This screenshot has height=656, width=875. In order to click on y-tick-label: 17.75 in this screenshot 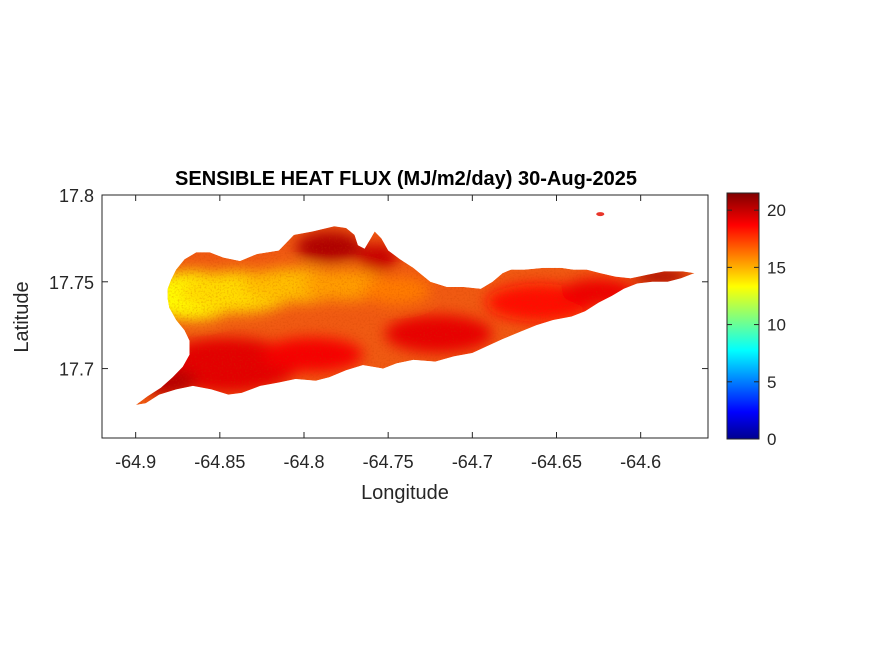, I will do `click(71, 283)`.